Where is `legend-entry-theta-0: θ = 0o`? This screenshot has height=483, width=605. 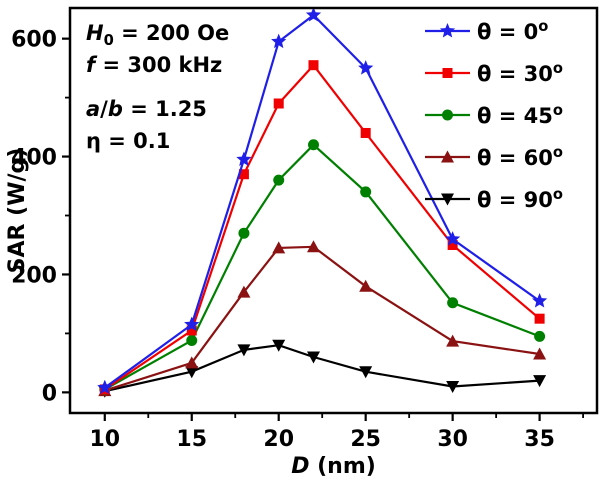 legend-entry-theta-0: θ = 0o is located at coordinates (486, 31).